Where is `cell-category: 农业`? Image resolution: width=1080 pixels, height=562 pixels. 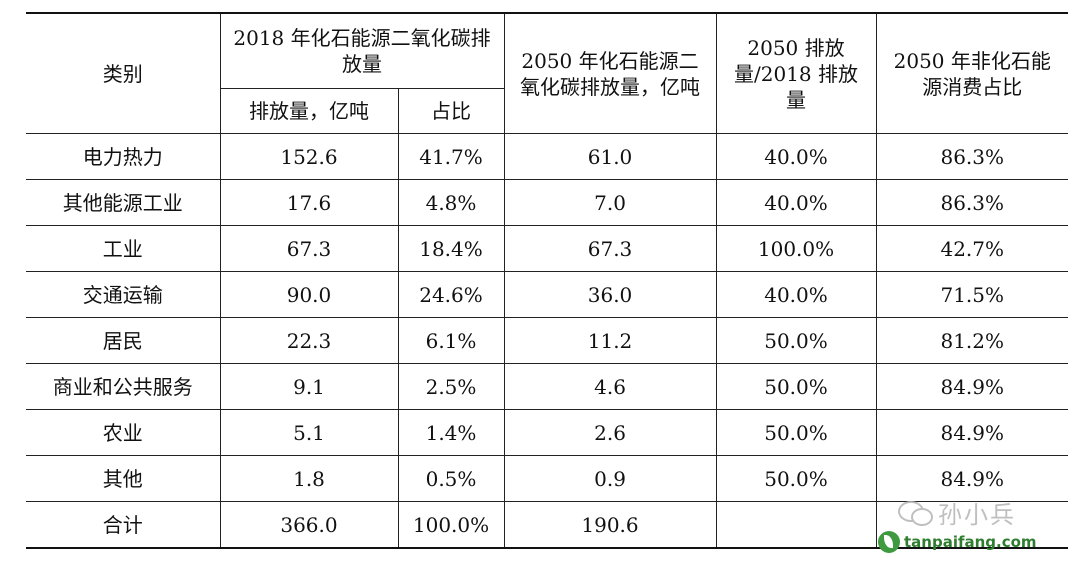
cell-category: 农业 is located at coordinates (123, 432).